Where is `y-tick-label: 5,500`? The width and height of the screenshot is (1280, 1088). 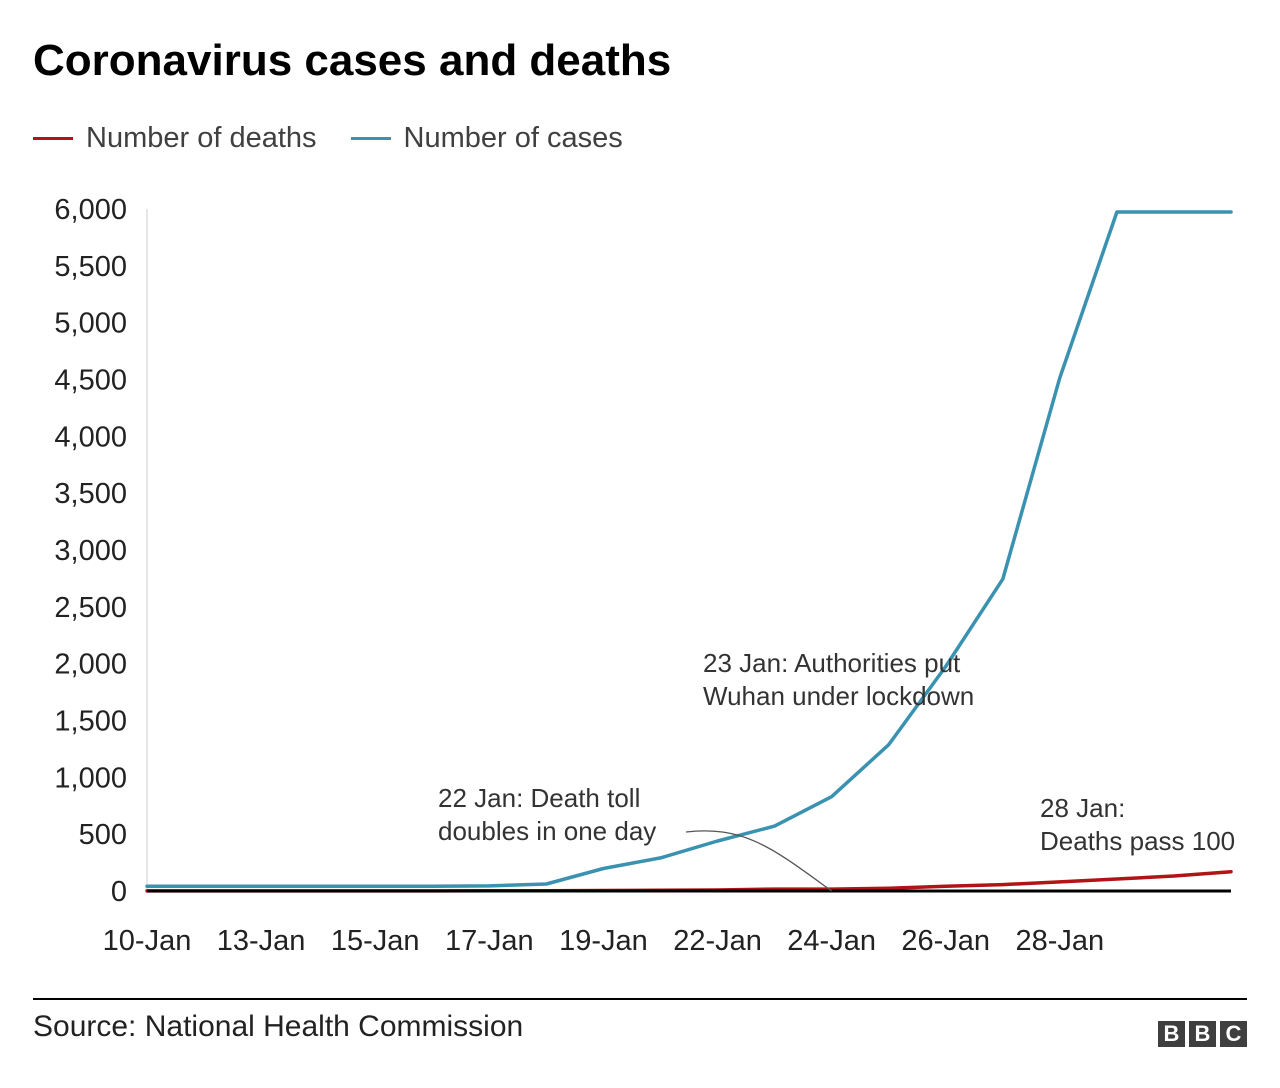
y-tick-label: 5,500 is located at coordinates (90, 267).